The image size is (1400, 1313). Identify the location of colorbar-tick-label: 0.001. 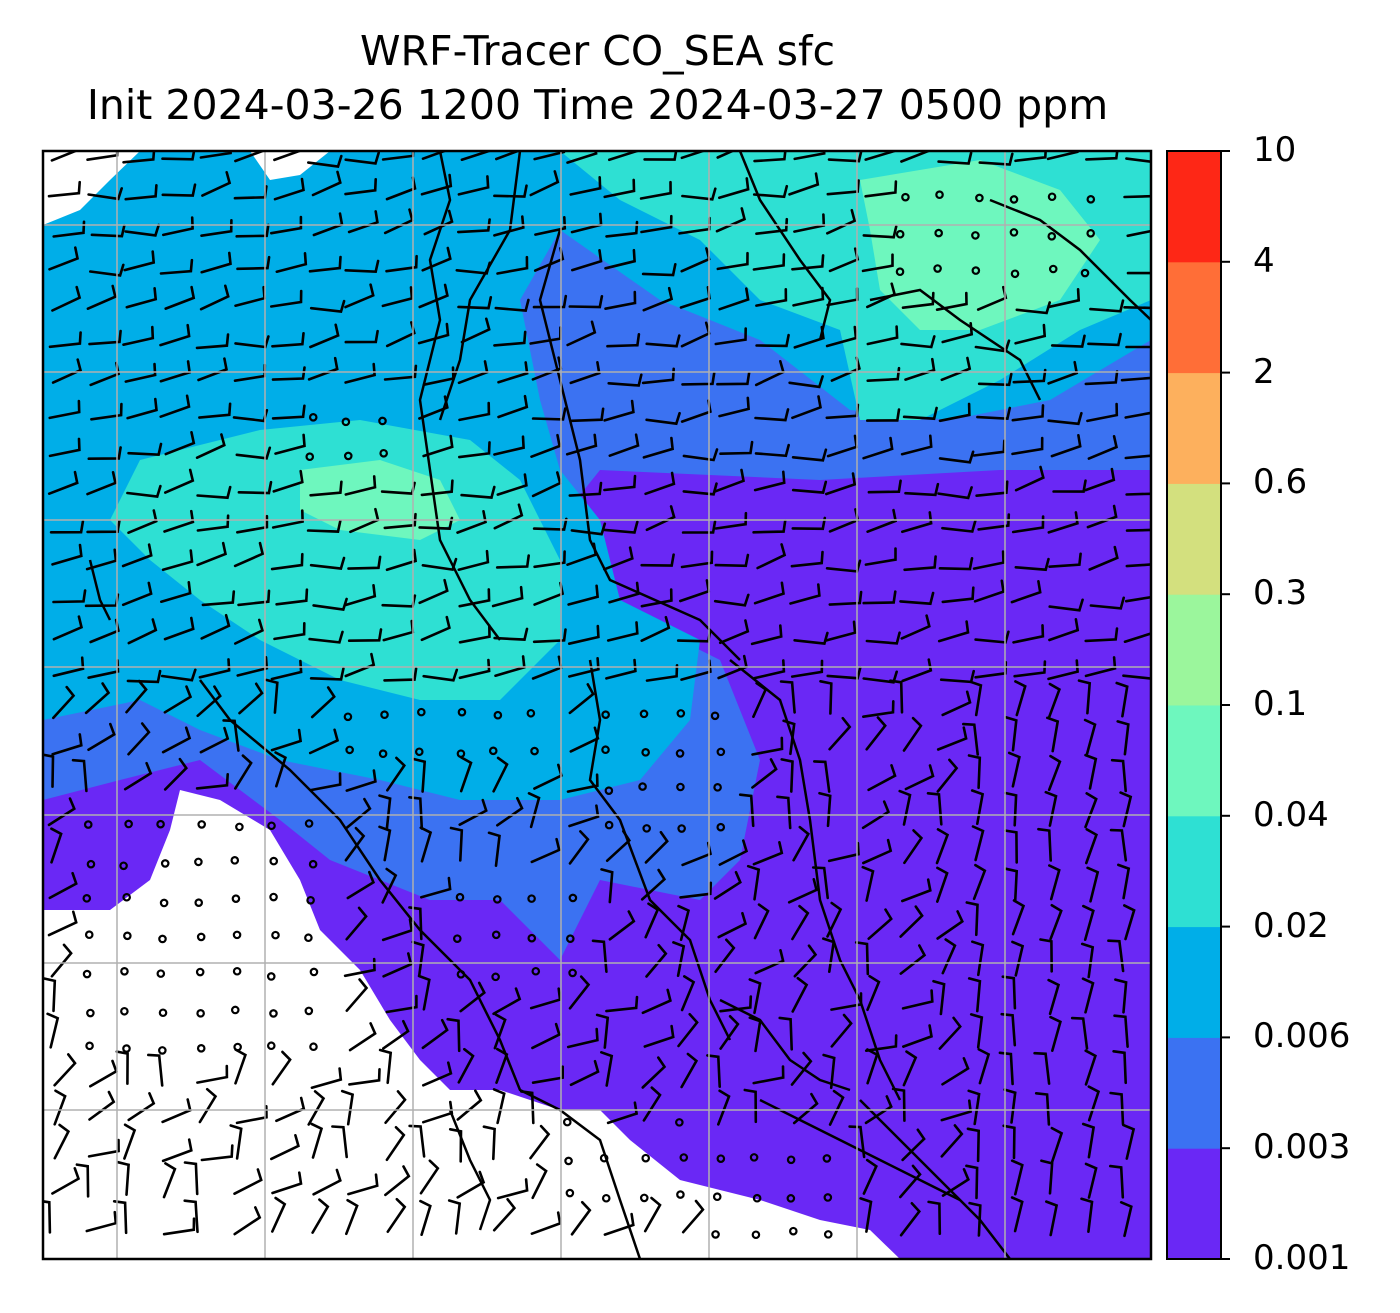
(1302, 1258).